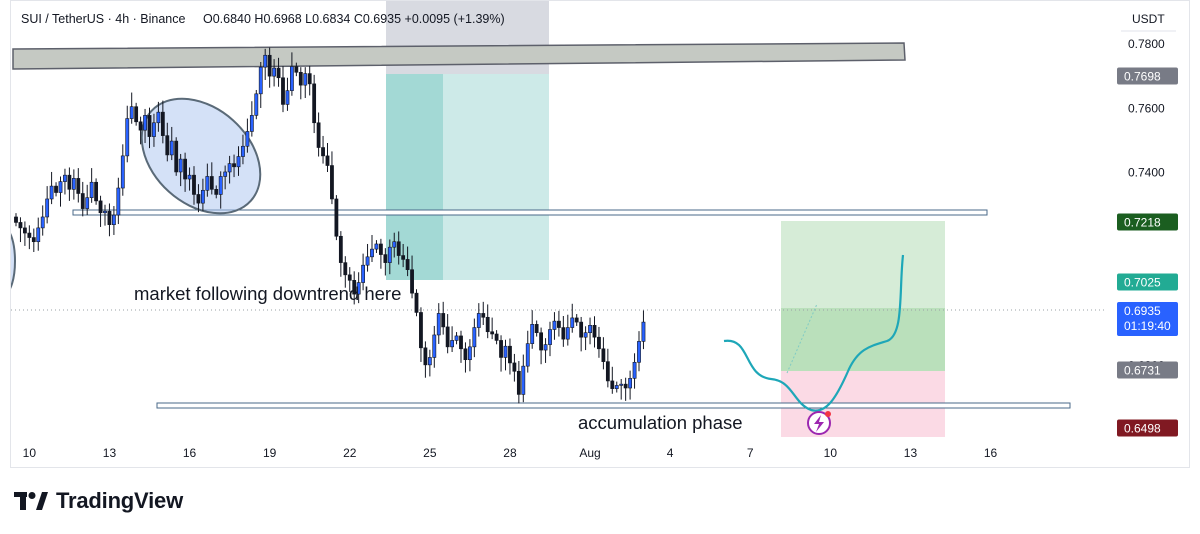 The width and height of the screenshot is (1200, 534). I want to click on time-tick-label: 25, so click(430, 453).